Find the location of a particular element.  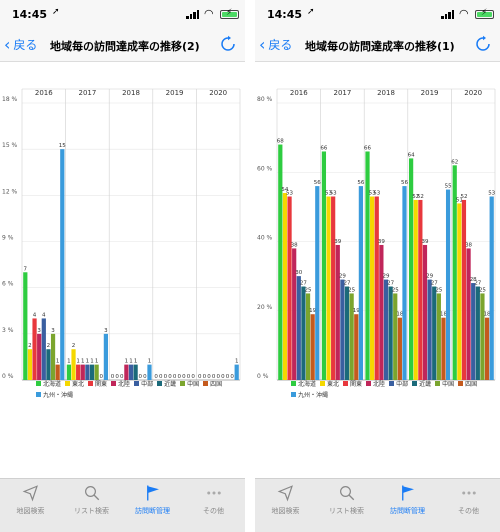

legend-item: 四国 is located at coordinates (212, 383).